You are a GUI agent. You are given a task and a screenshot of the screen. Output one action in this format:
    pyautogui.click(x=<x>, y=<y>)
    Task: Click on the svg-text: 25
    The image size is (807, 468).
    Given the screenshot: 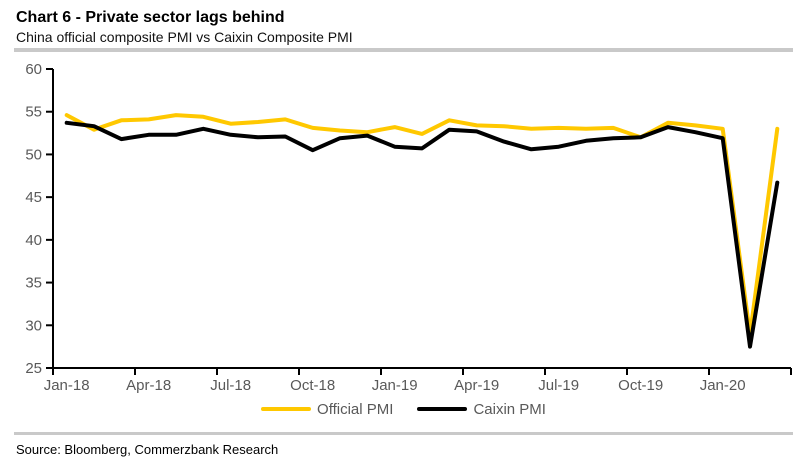 What is the action you would take?
    pyautogui.click(x=33, y=368)
    